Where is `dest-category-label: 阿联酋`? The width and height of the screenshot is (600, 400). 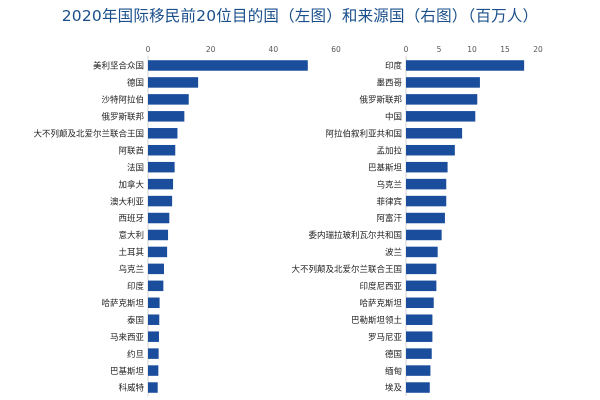
dest-category-label: 阿联酋 is located at coordinates (131, 150).